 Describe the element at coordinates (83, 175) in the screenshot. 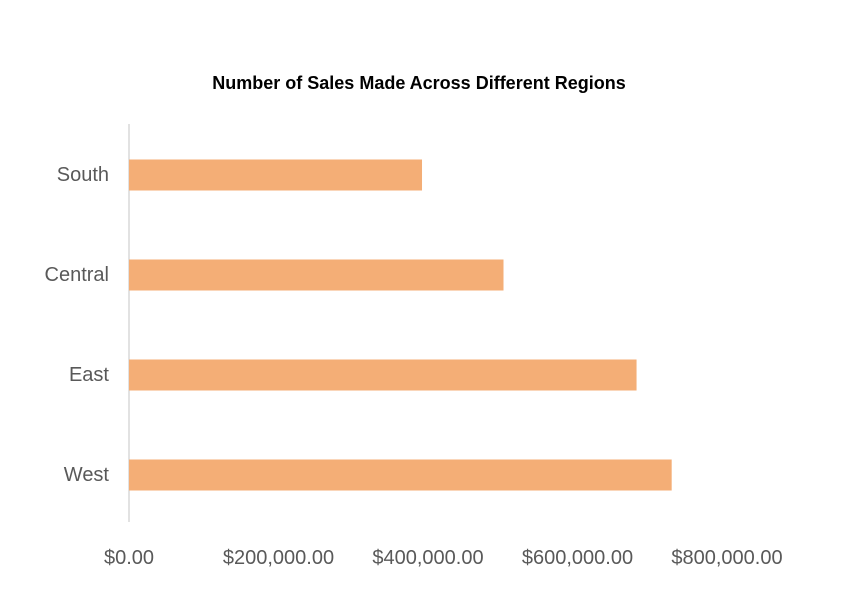

I see `category-label-south: South` at that location.